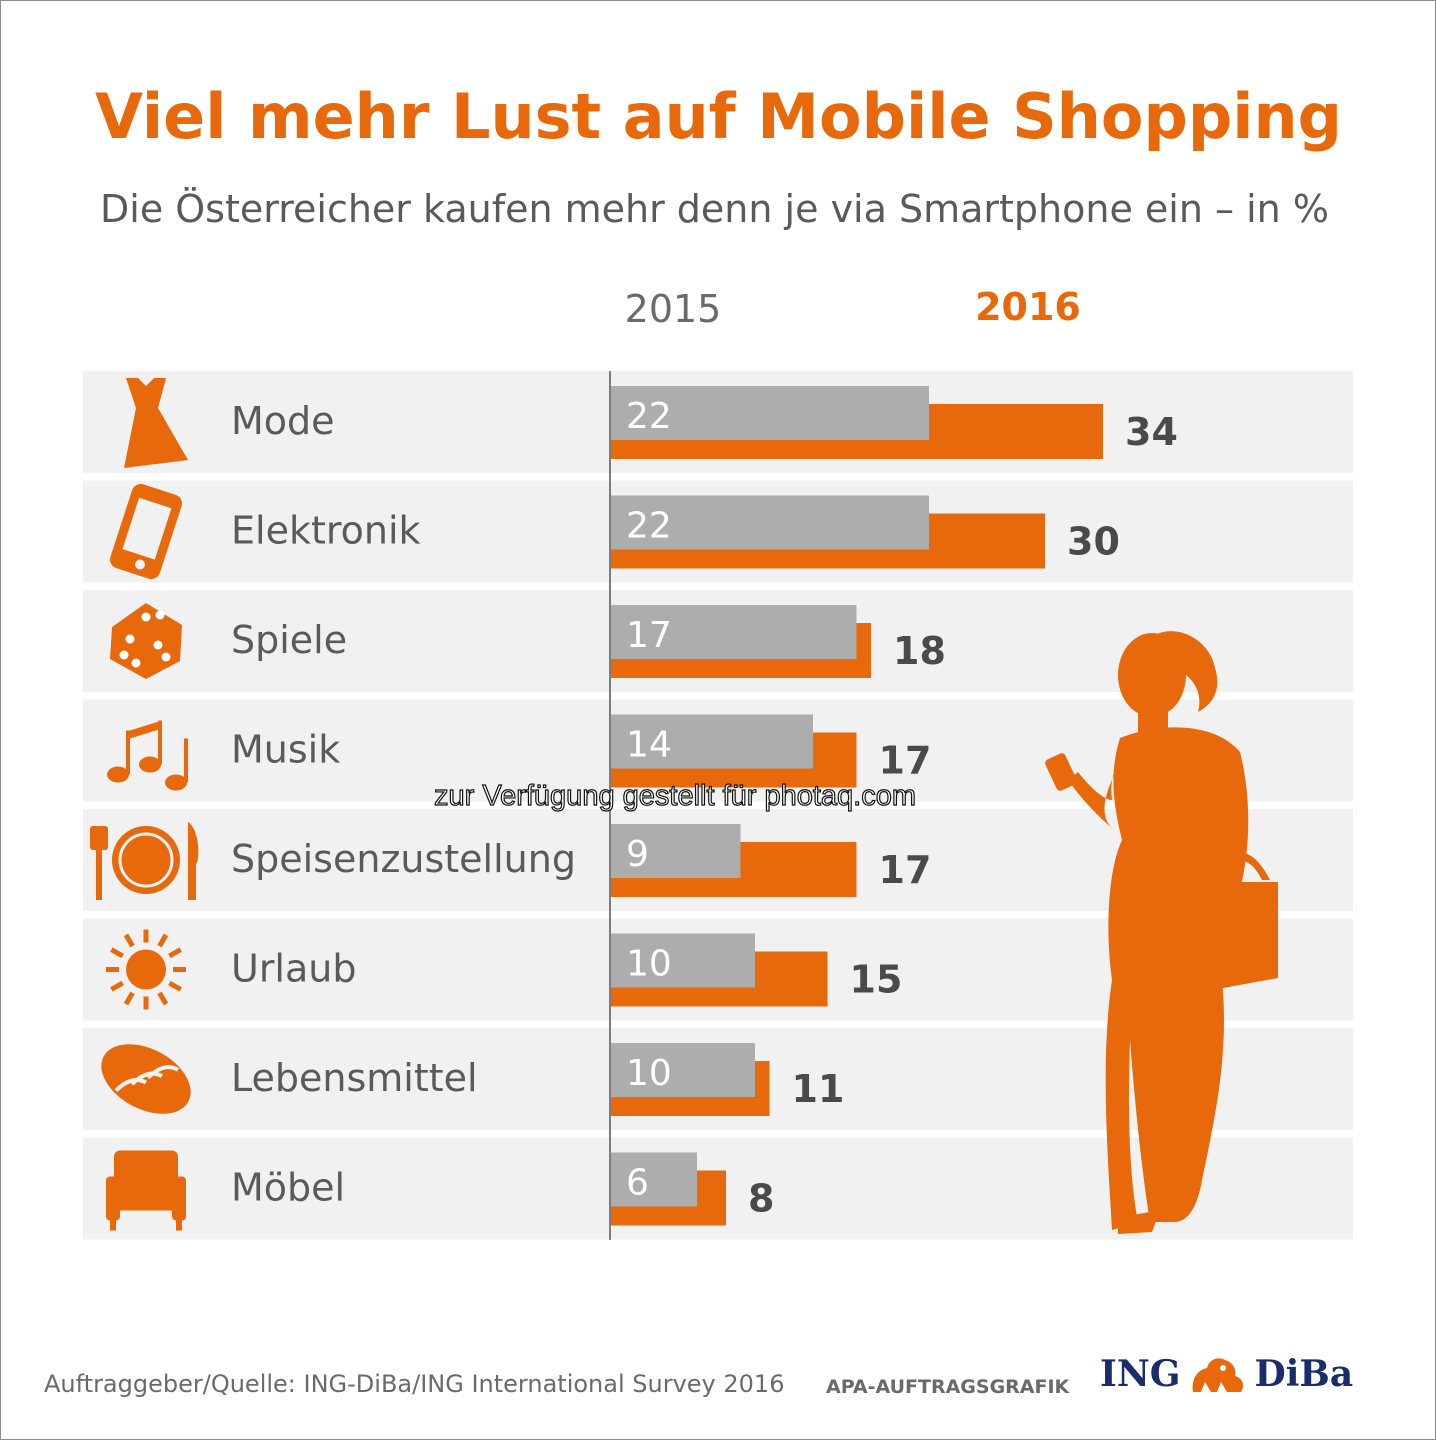  I want to click on chart-row: Elektronik 22 30, so click(718, 531).